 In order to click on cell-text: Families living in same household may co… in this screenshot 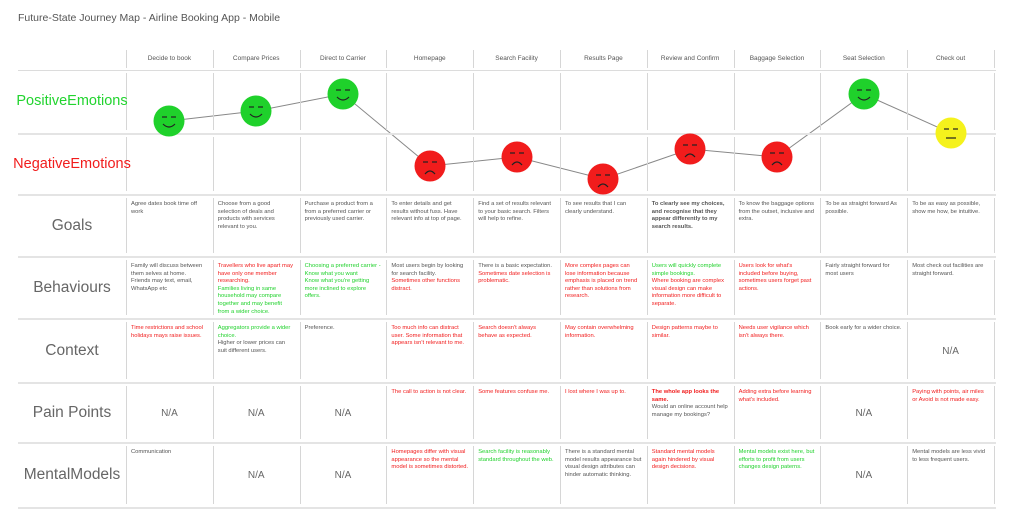, I will do `click(249, 300)`.